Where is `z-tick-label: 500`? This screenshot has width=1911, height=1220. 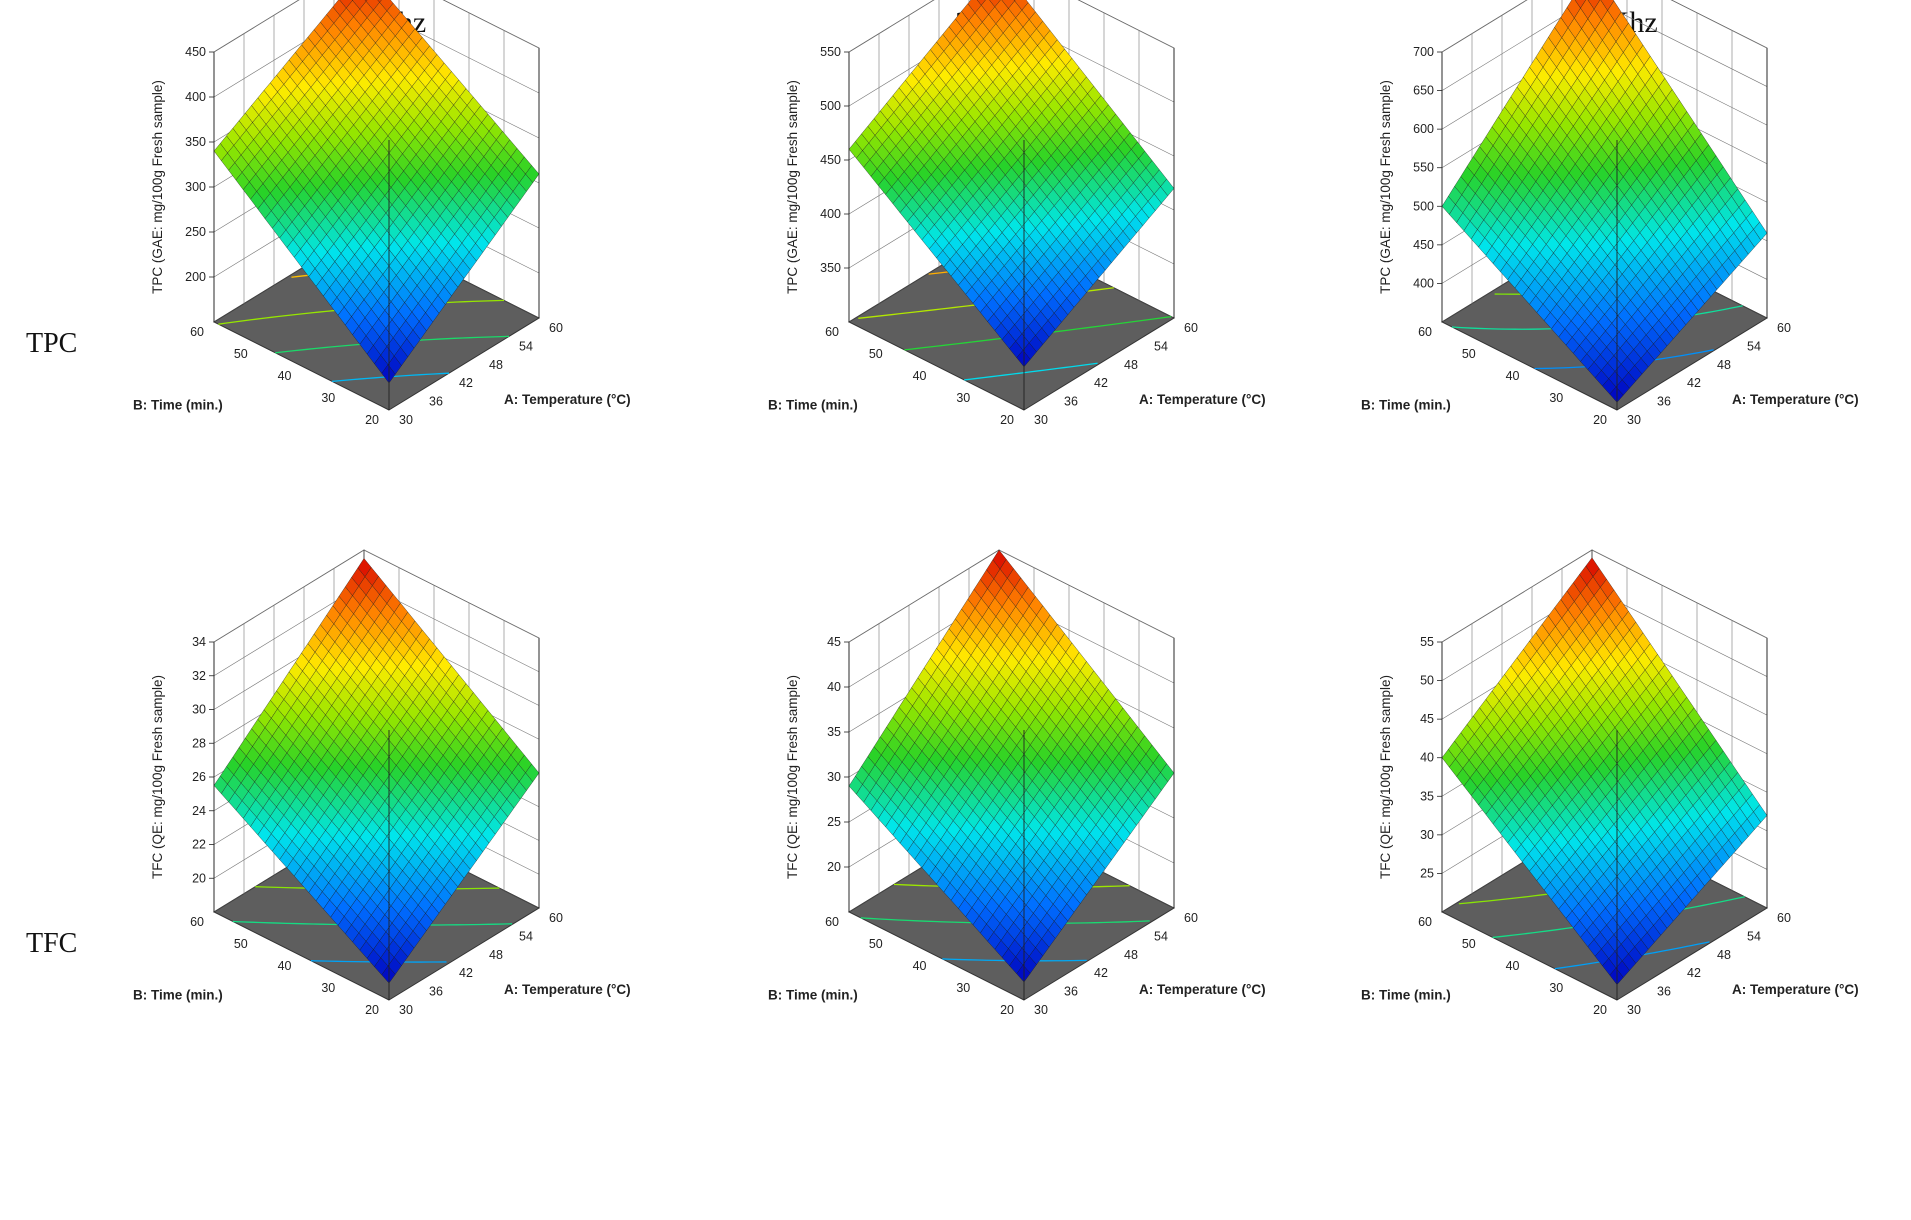 z-tick-label: 500 is located at coordinates (830, 106).